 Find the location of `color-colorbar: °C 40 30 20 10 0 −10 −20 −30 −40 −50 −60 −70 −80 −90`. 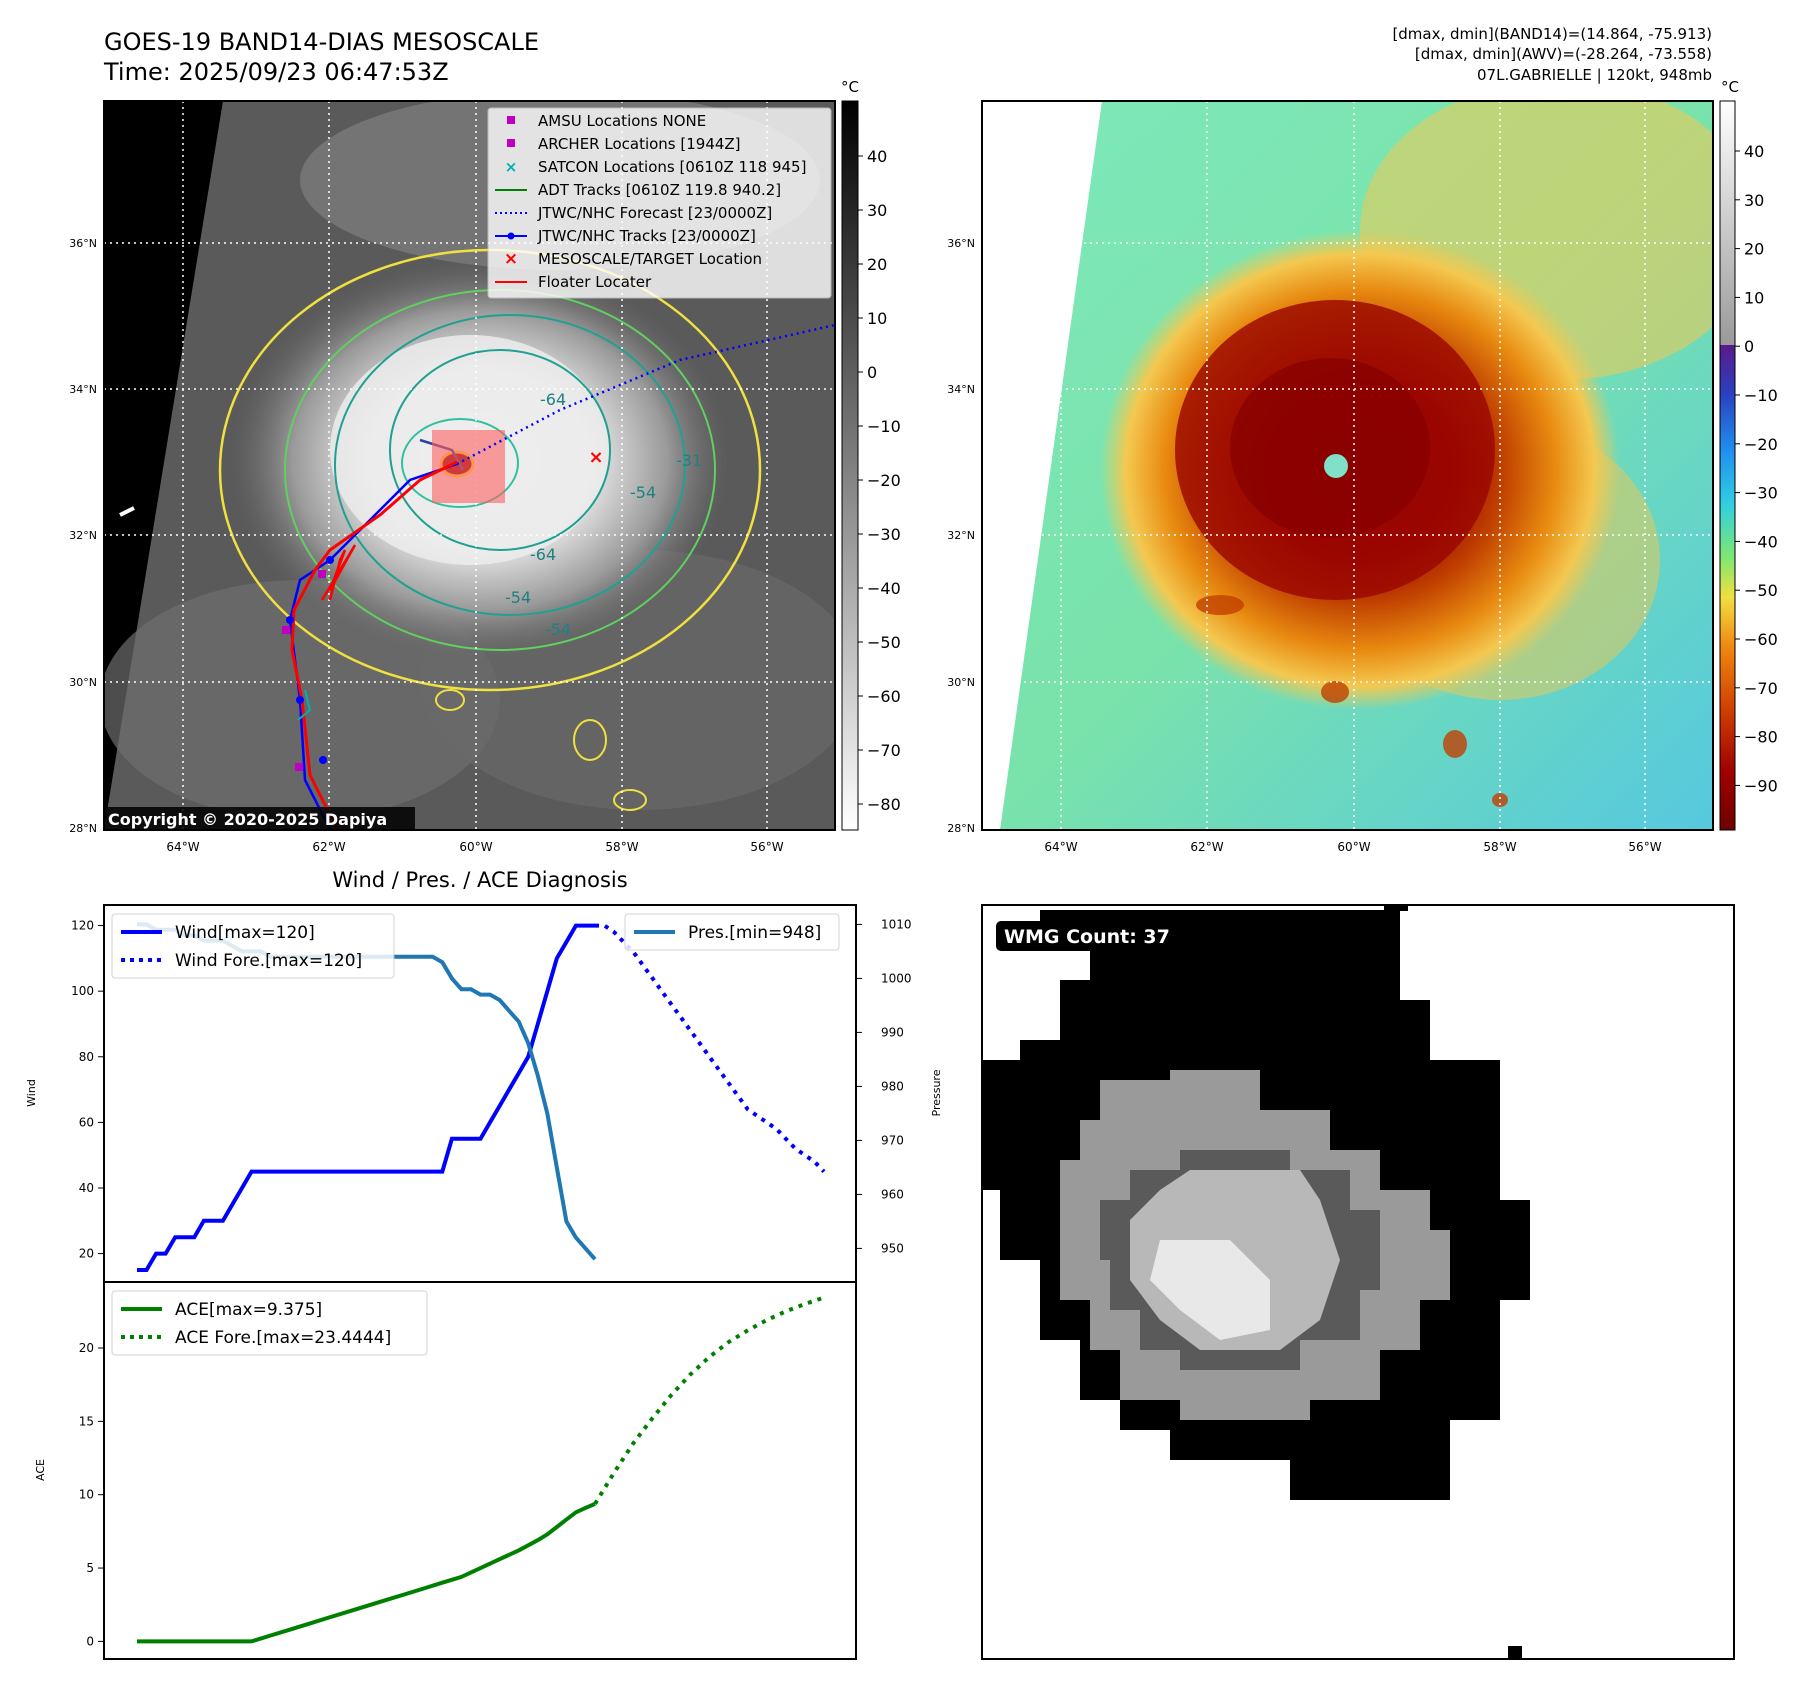

color-colorbar: °C 40 30 20 10 0 −10 −20 −30 −40 −50 −60 −70 −80 −90 is located at coordinates (1748, 454).